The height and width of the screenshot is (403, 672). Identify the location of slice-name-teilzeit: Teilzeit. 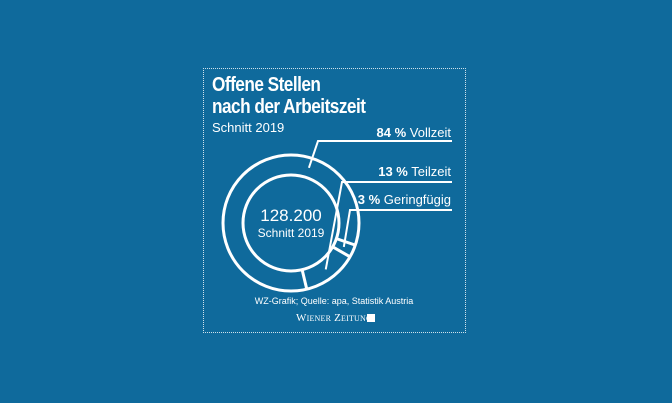
(431, 171).